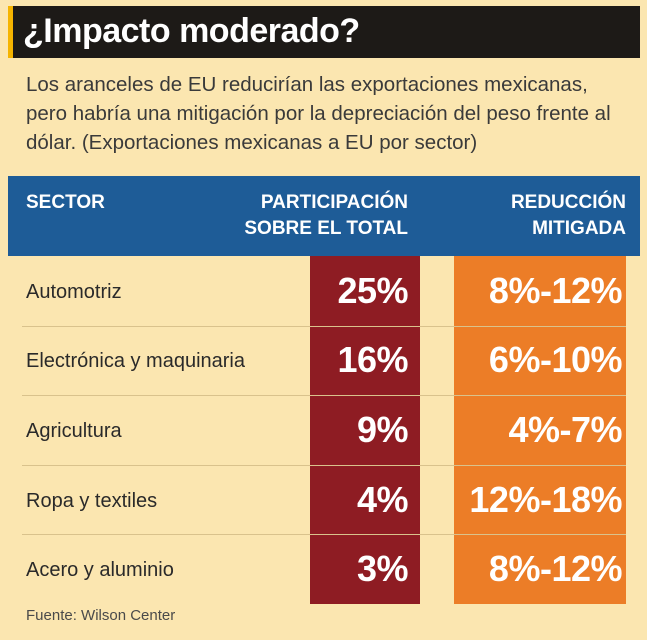 This screenshot has width=647, height=640. Describe the element at coordinates (568, 216) in the screenshot. I see `header-reduction: REDUCCIÓN MITIGADA` at that location.